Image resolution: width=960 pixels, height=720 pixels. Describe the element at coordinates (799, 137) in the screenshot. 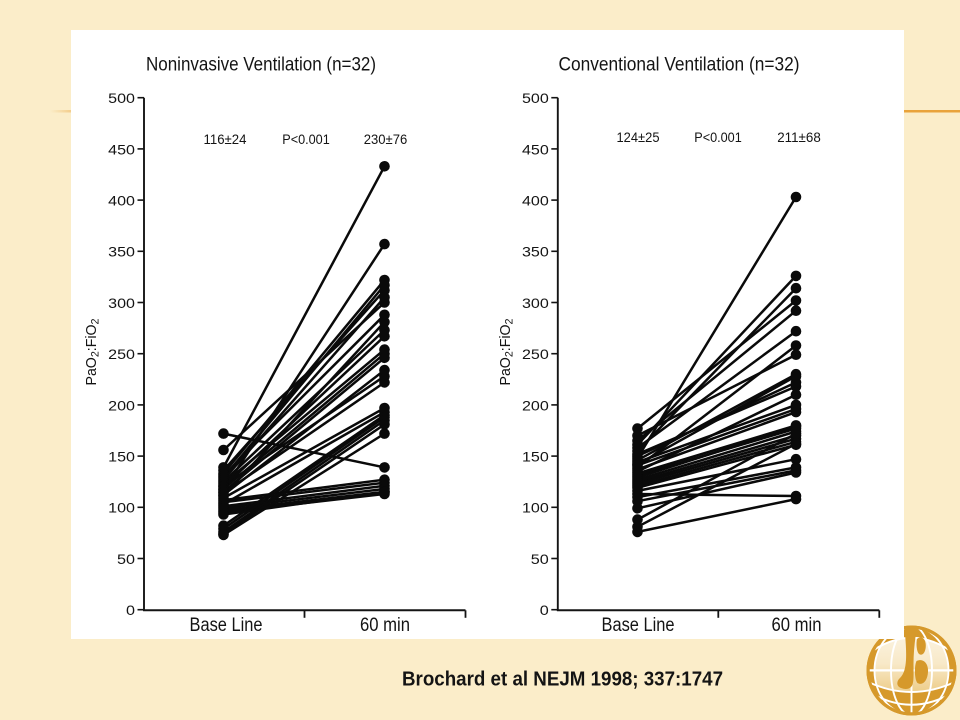

I see `svg-text: 211±68` at that location.